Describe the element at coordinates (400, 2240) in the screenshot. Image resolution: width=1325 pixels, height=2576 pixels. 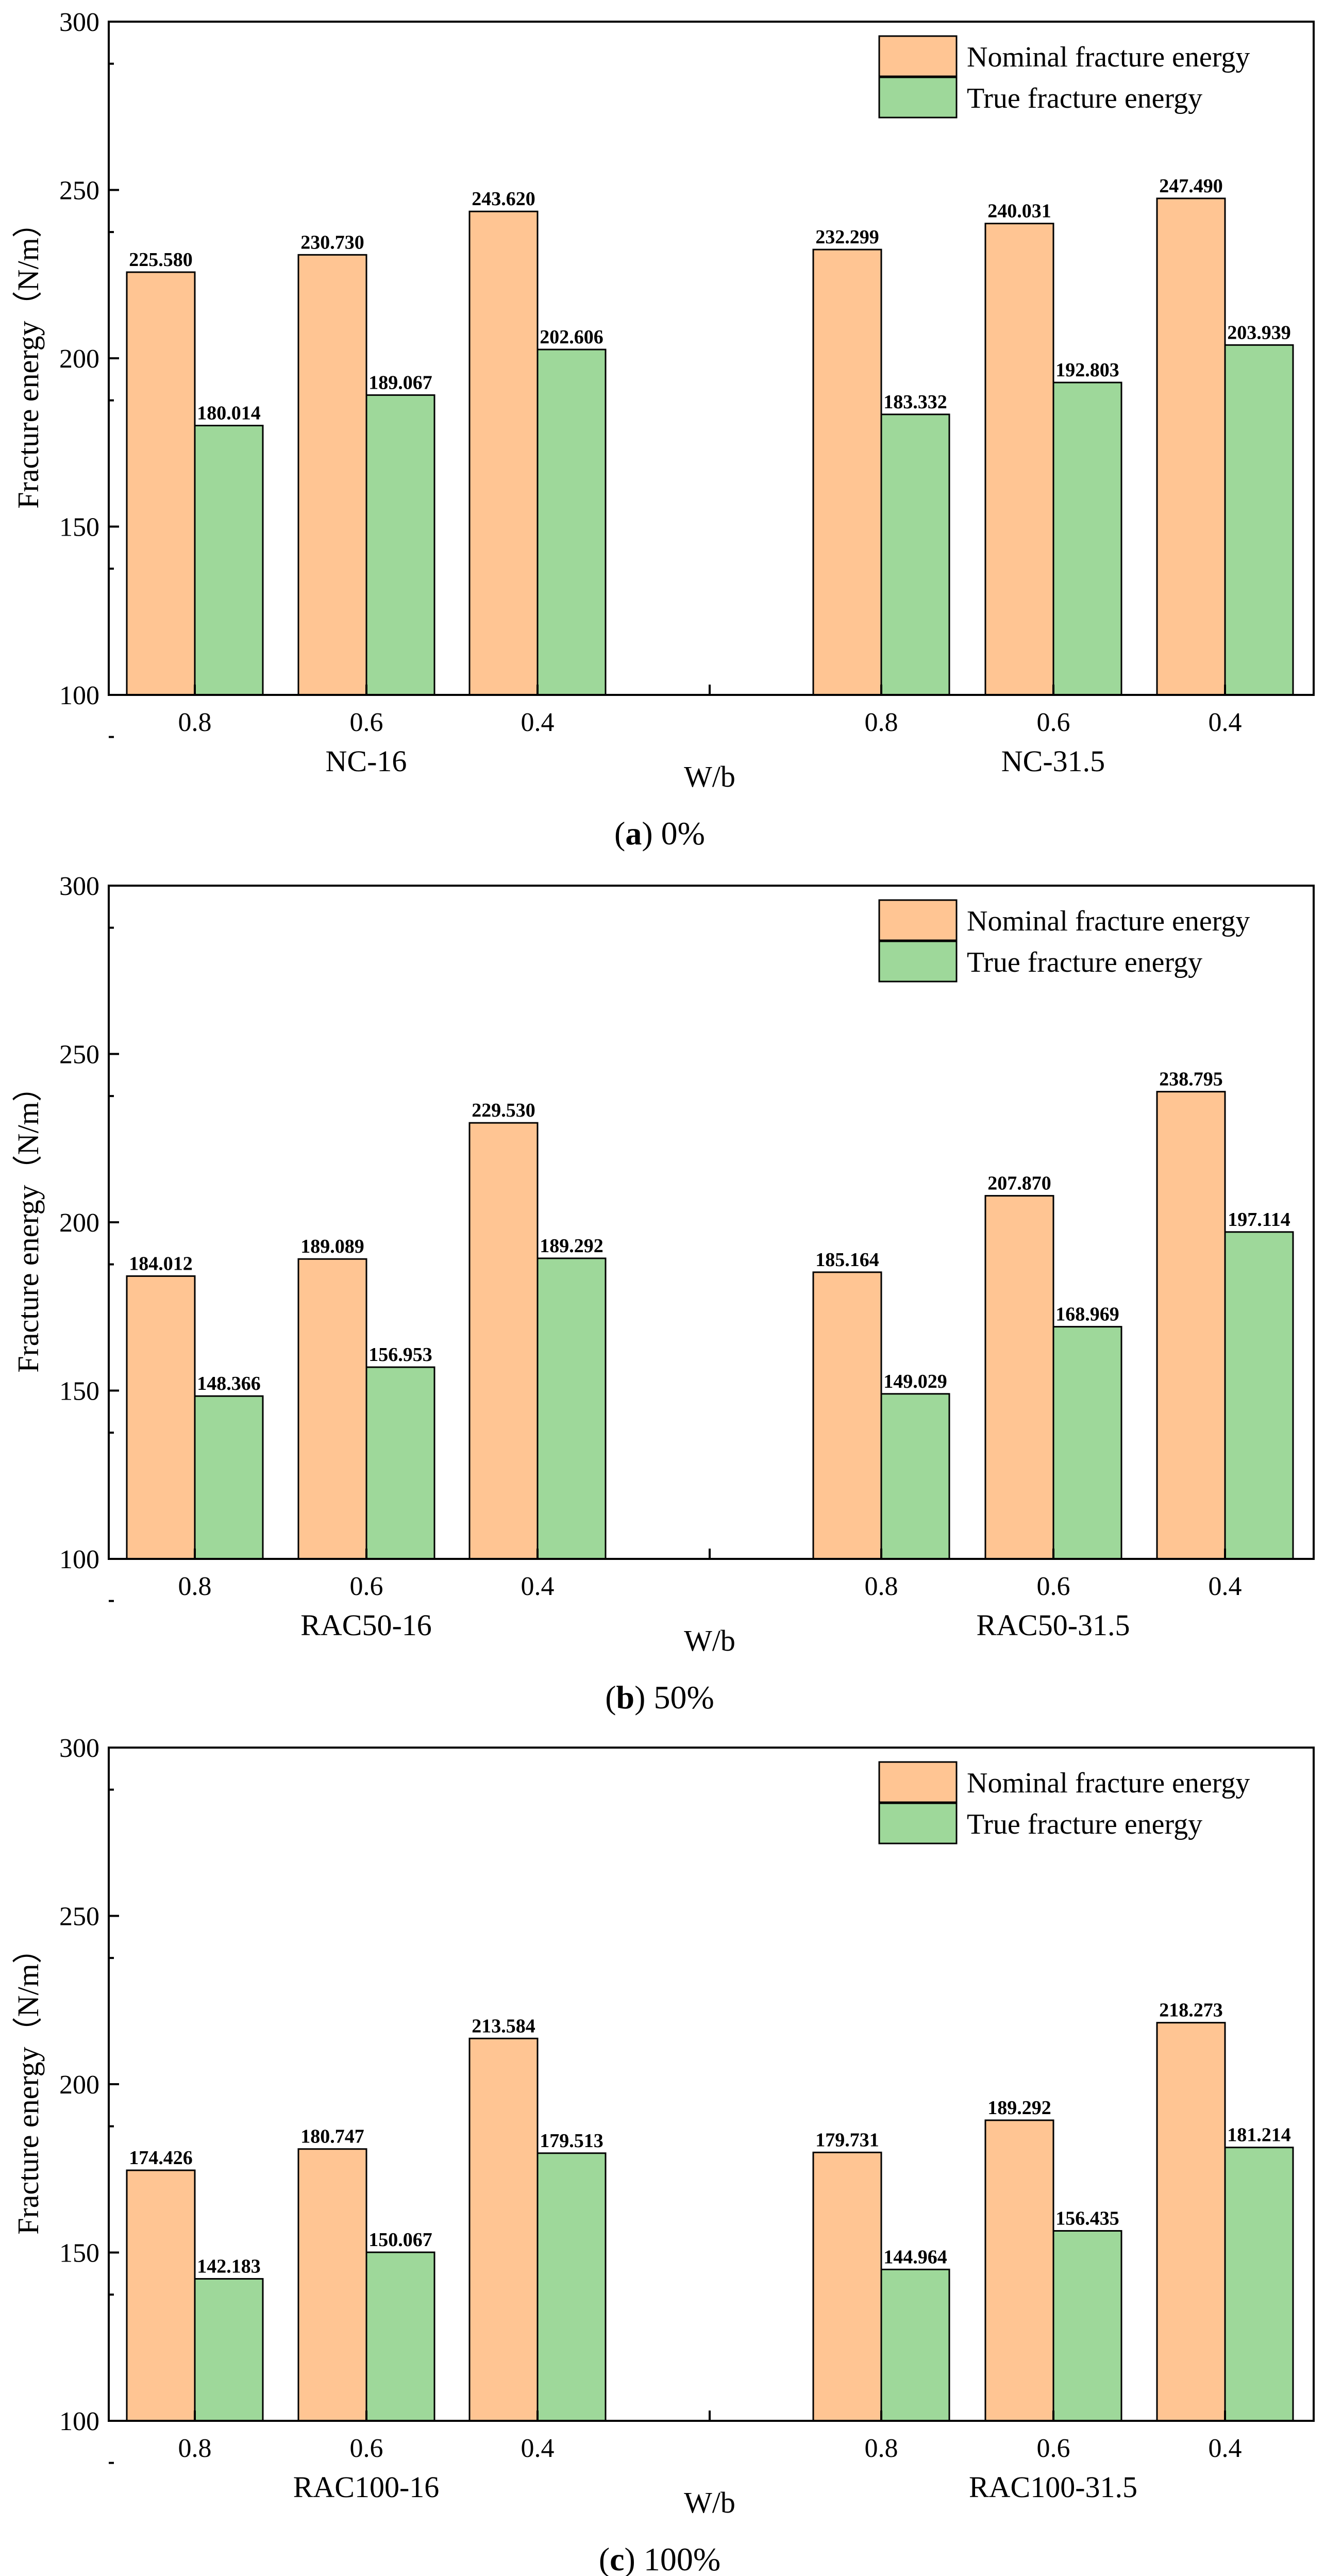
I see `value-label-true-1: 150.067` at that location.